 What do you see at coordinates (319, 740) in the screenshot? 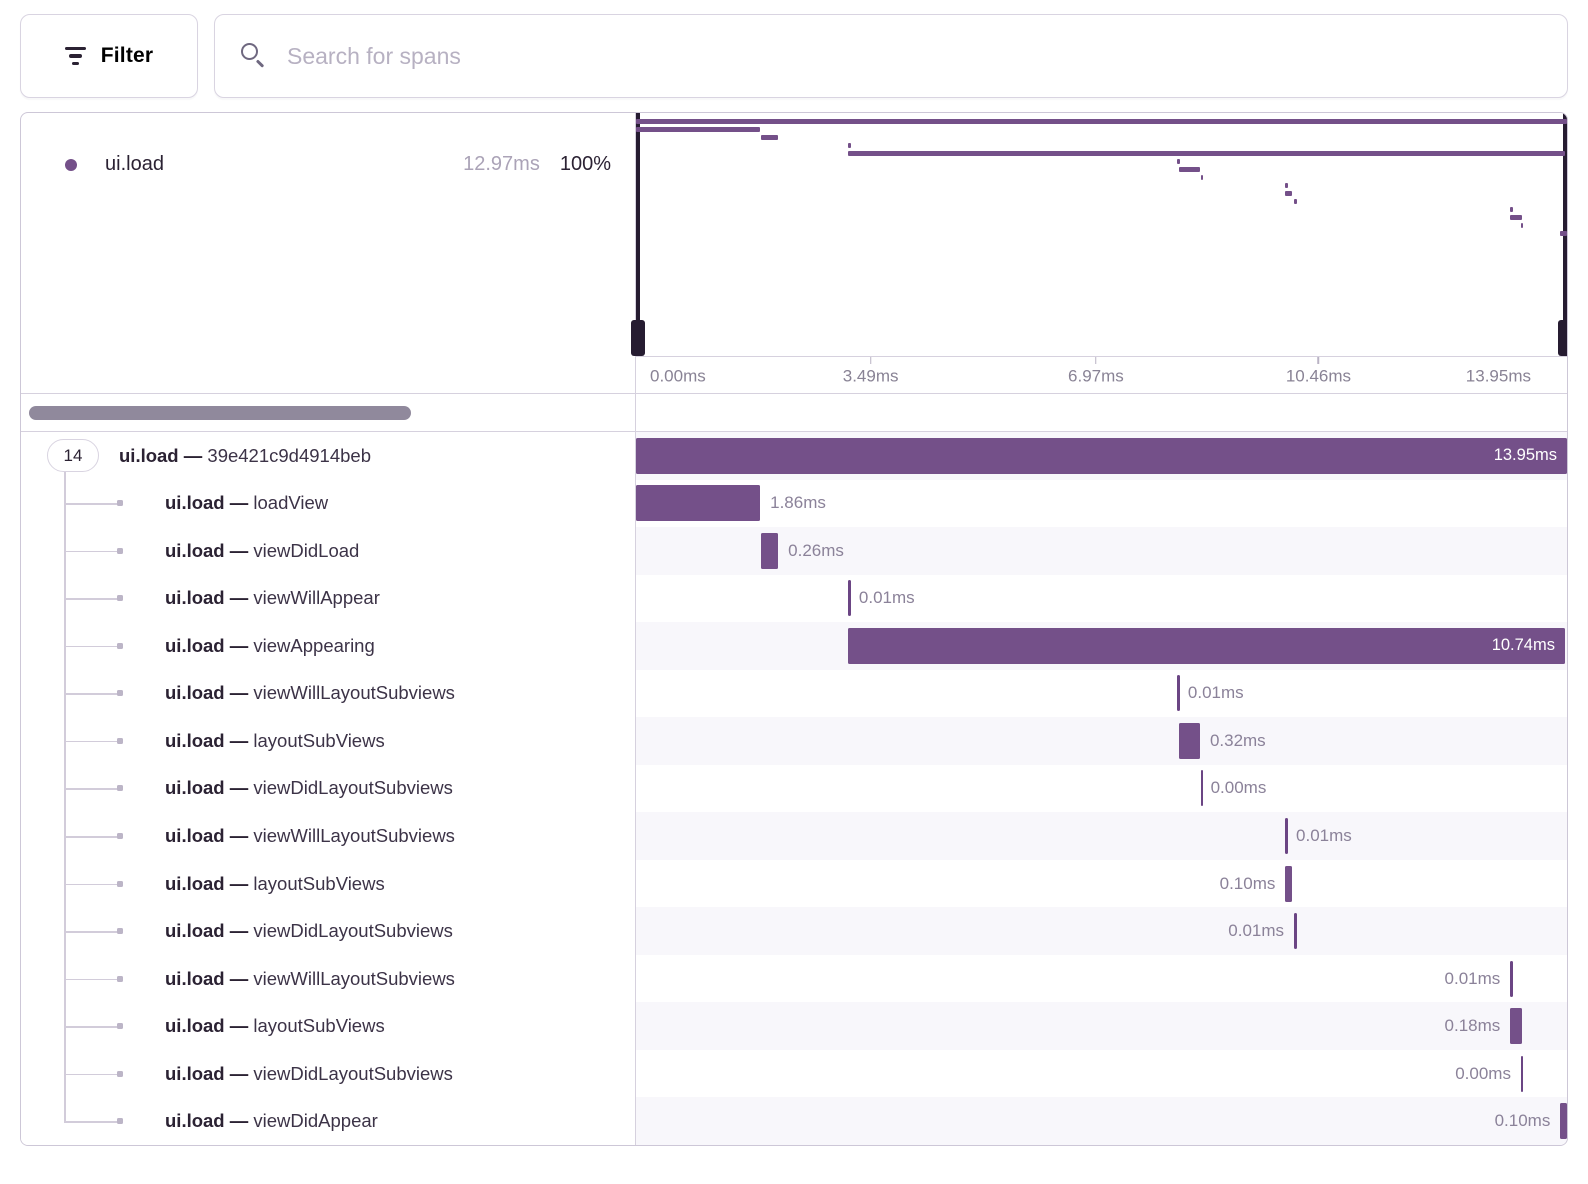
I see `span-description: layoutSubViews` at bounding box center [319, 740].